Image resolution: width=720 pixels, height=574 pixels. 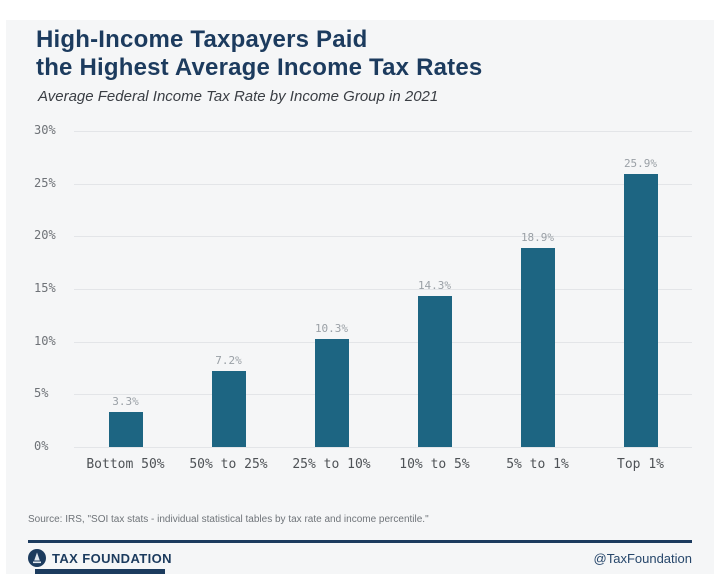 I want to click on twitter-handle-link: @TaxFoundation, so click(x=642, y=558).